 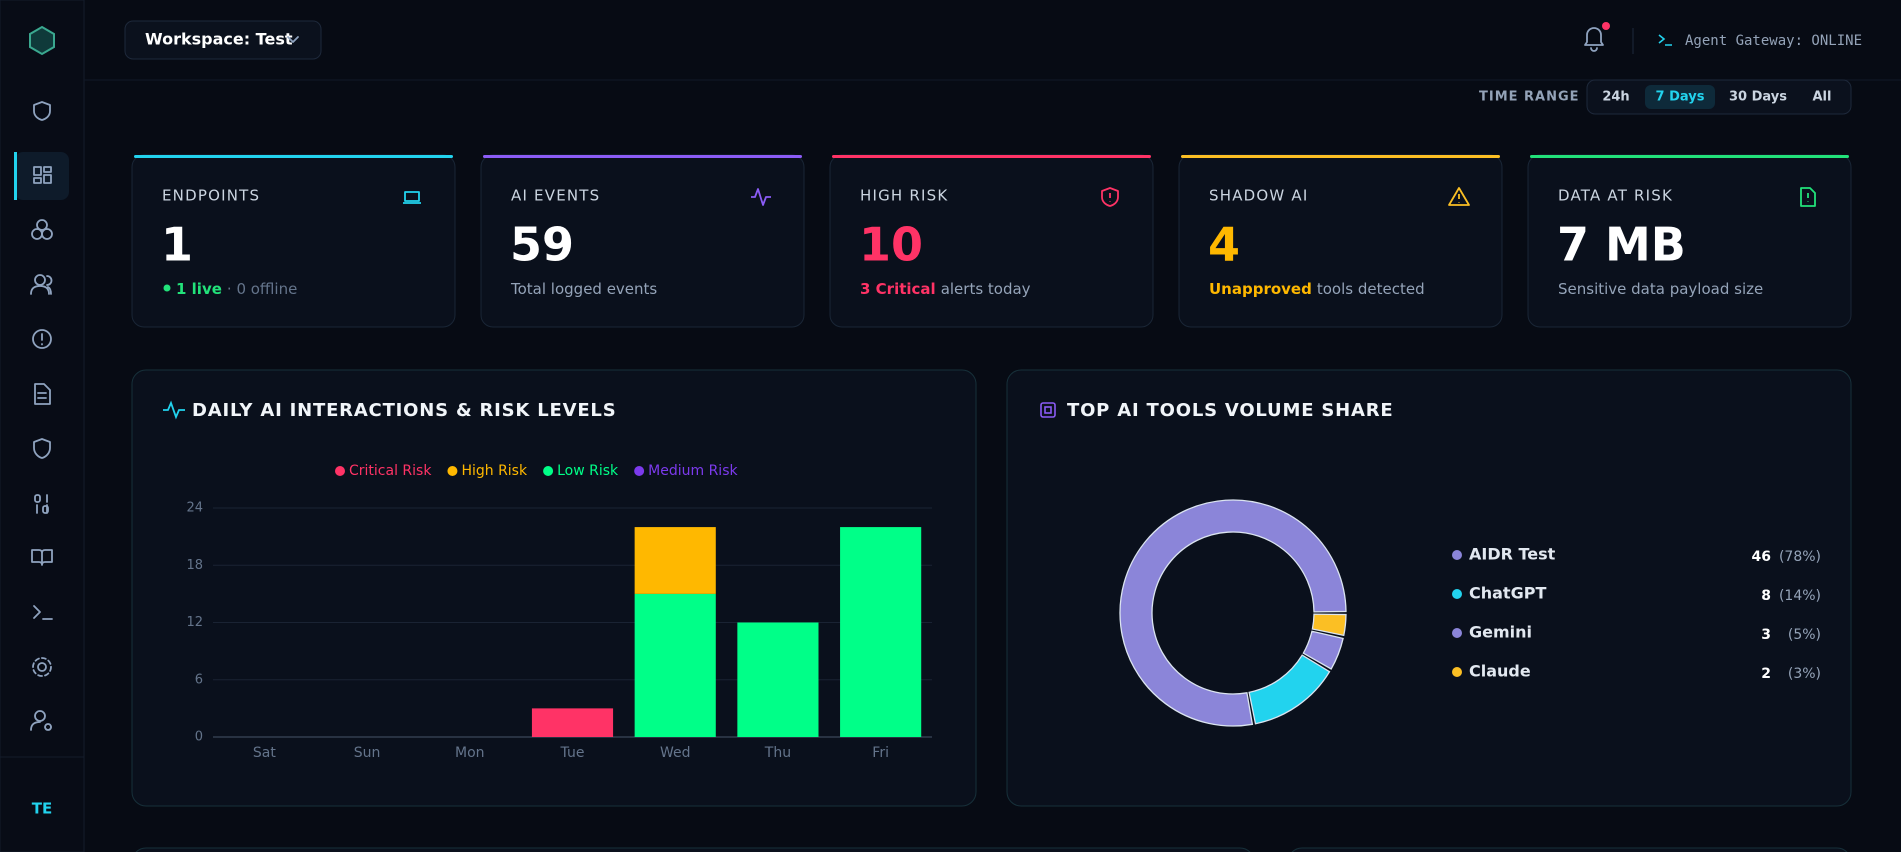 What do you see at coordinates (199, 289) in the screenshot?
I see `note-highlight: 1 live` at bounding box center [199, 289].